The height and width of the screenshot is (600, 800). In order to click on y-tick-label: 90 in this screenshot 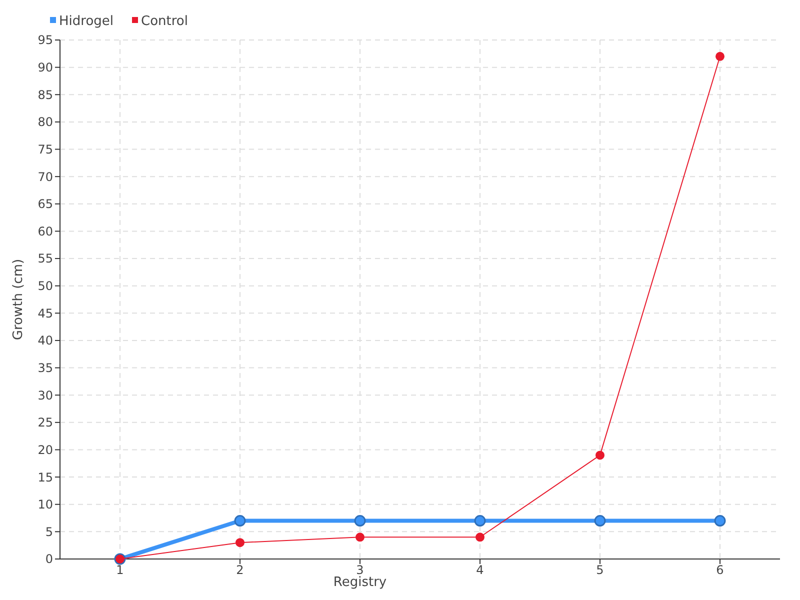, I will do `click(45, 67)`.